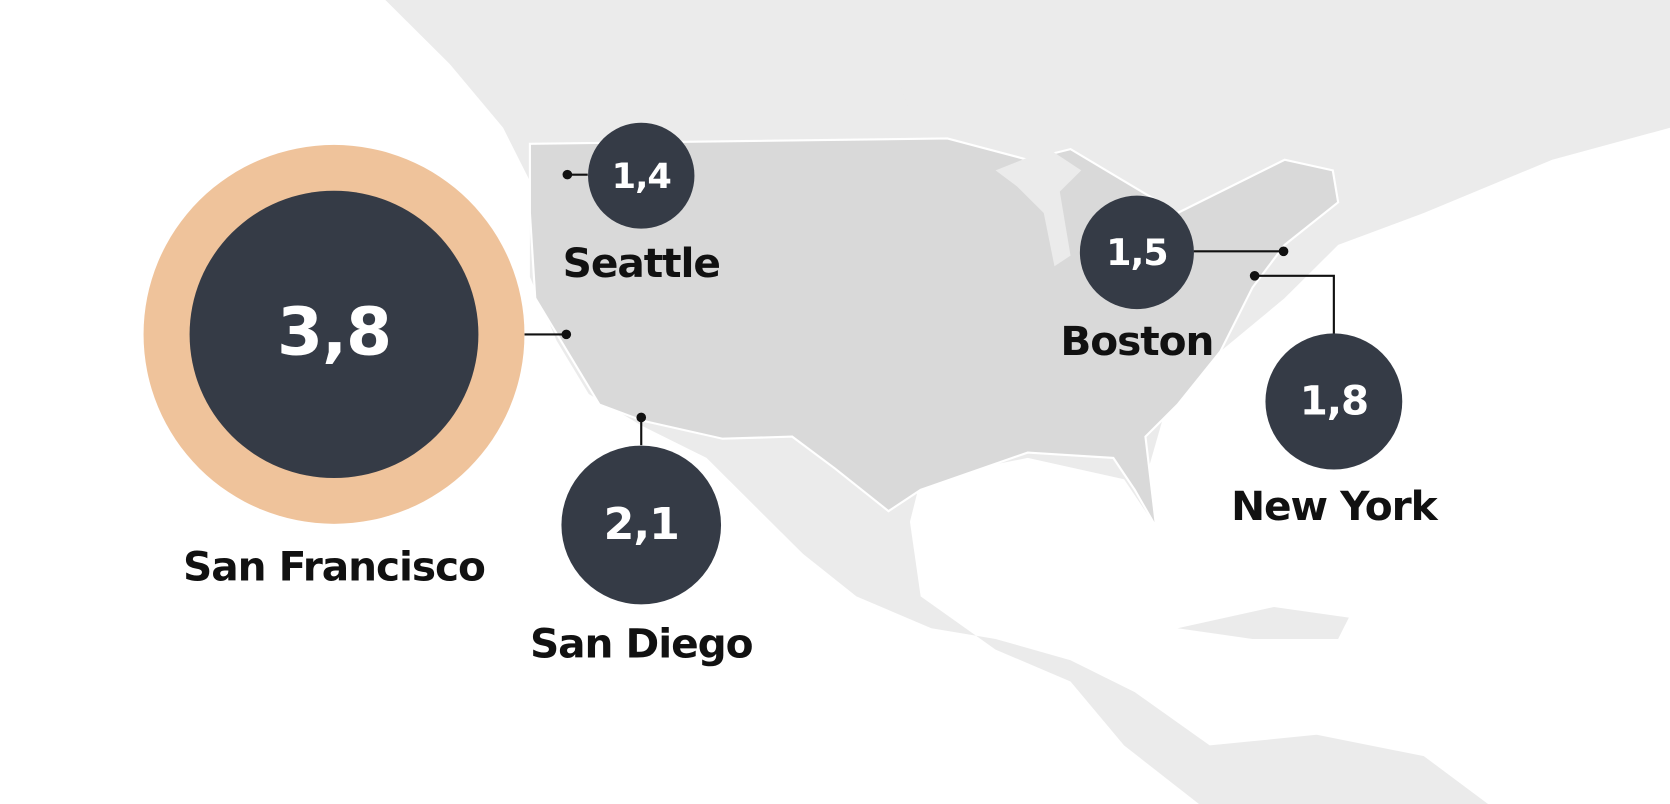 This screenshot has width=1670, height=804. Describe the element at coordinates (1136, 341) in the screenshot. I see `city-label: Boston` at that location.